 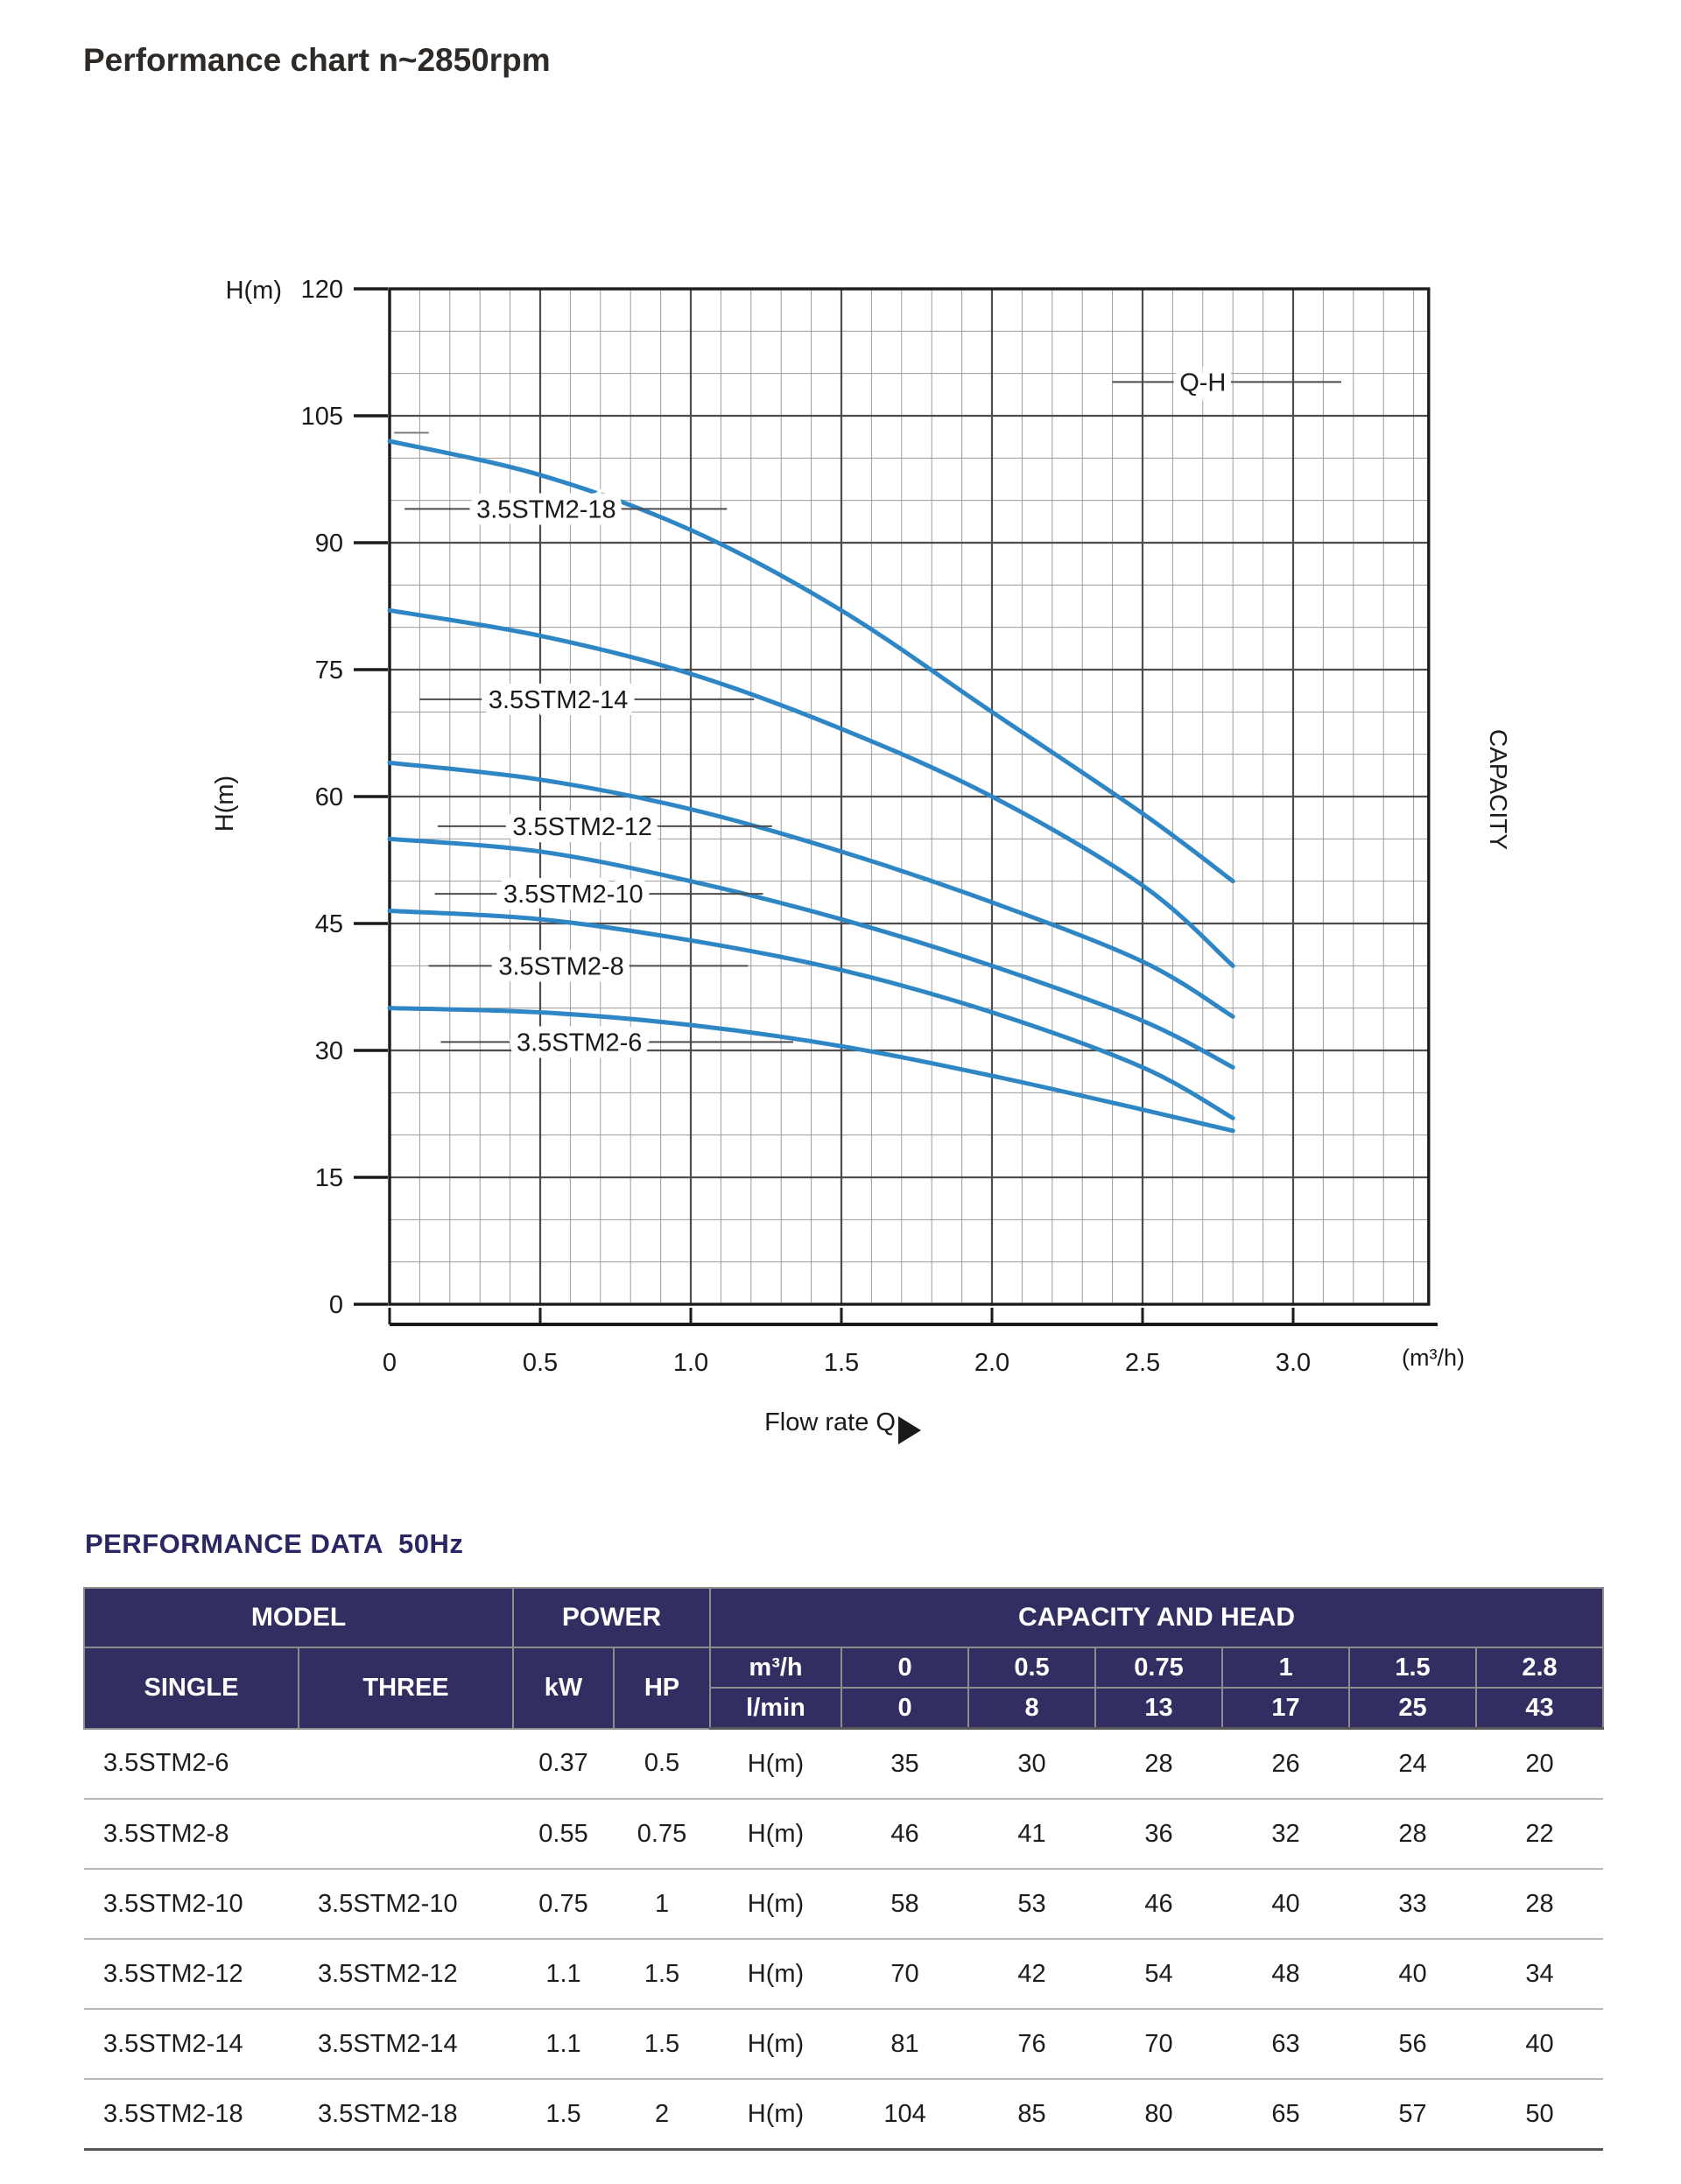 I want to click on curve-3.5STM2-6, so click(x=811, y=1070).